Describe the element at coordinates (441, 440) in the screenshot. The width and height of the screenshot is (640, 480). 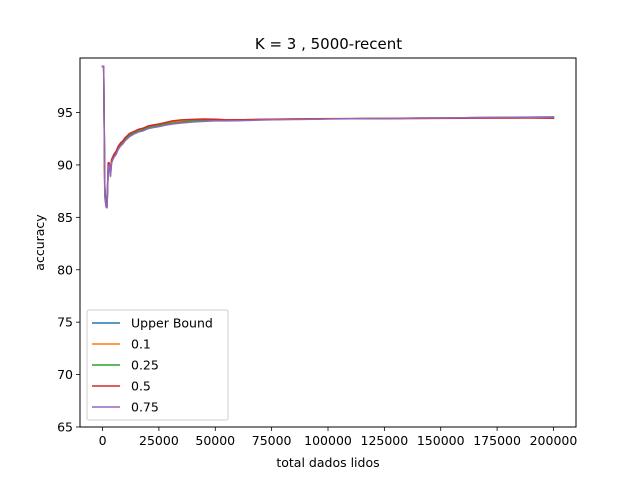
I see `x-tick-label: 150000` at that location.